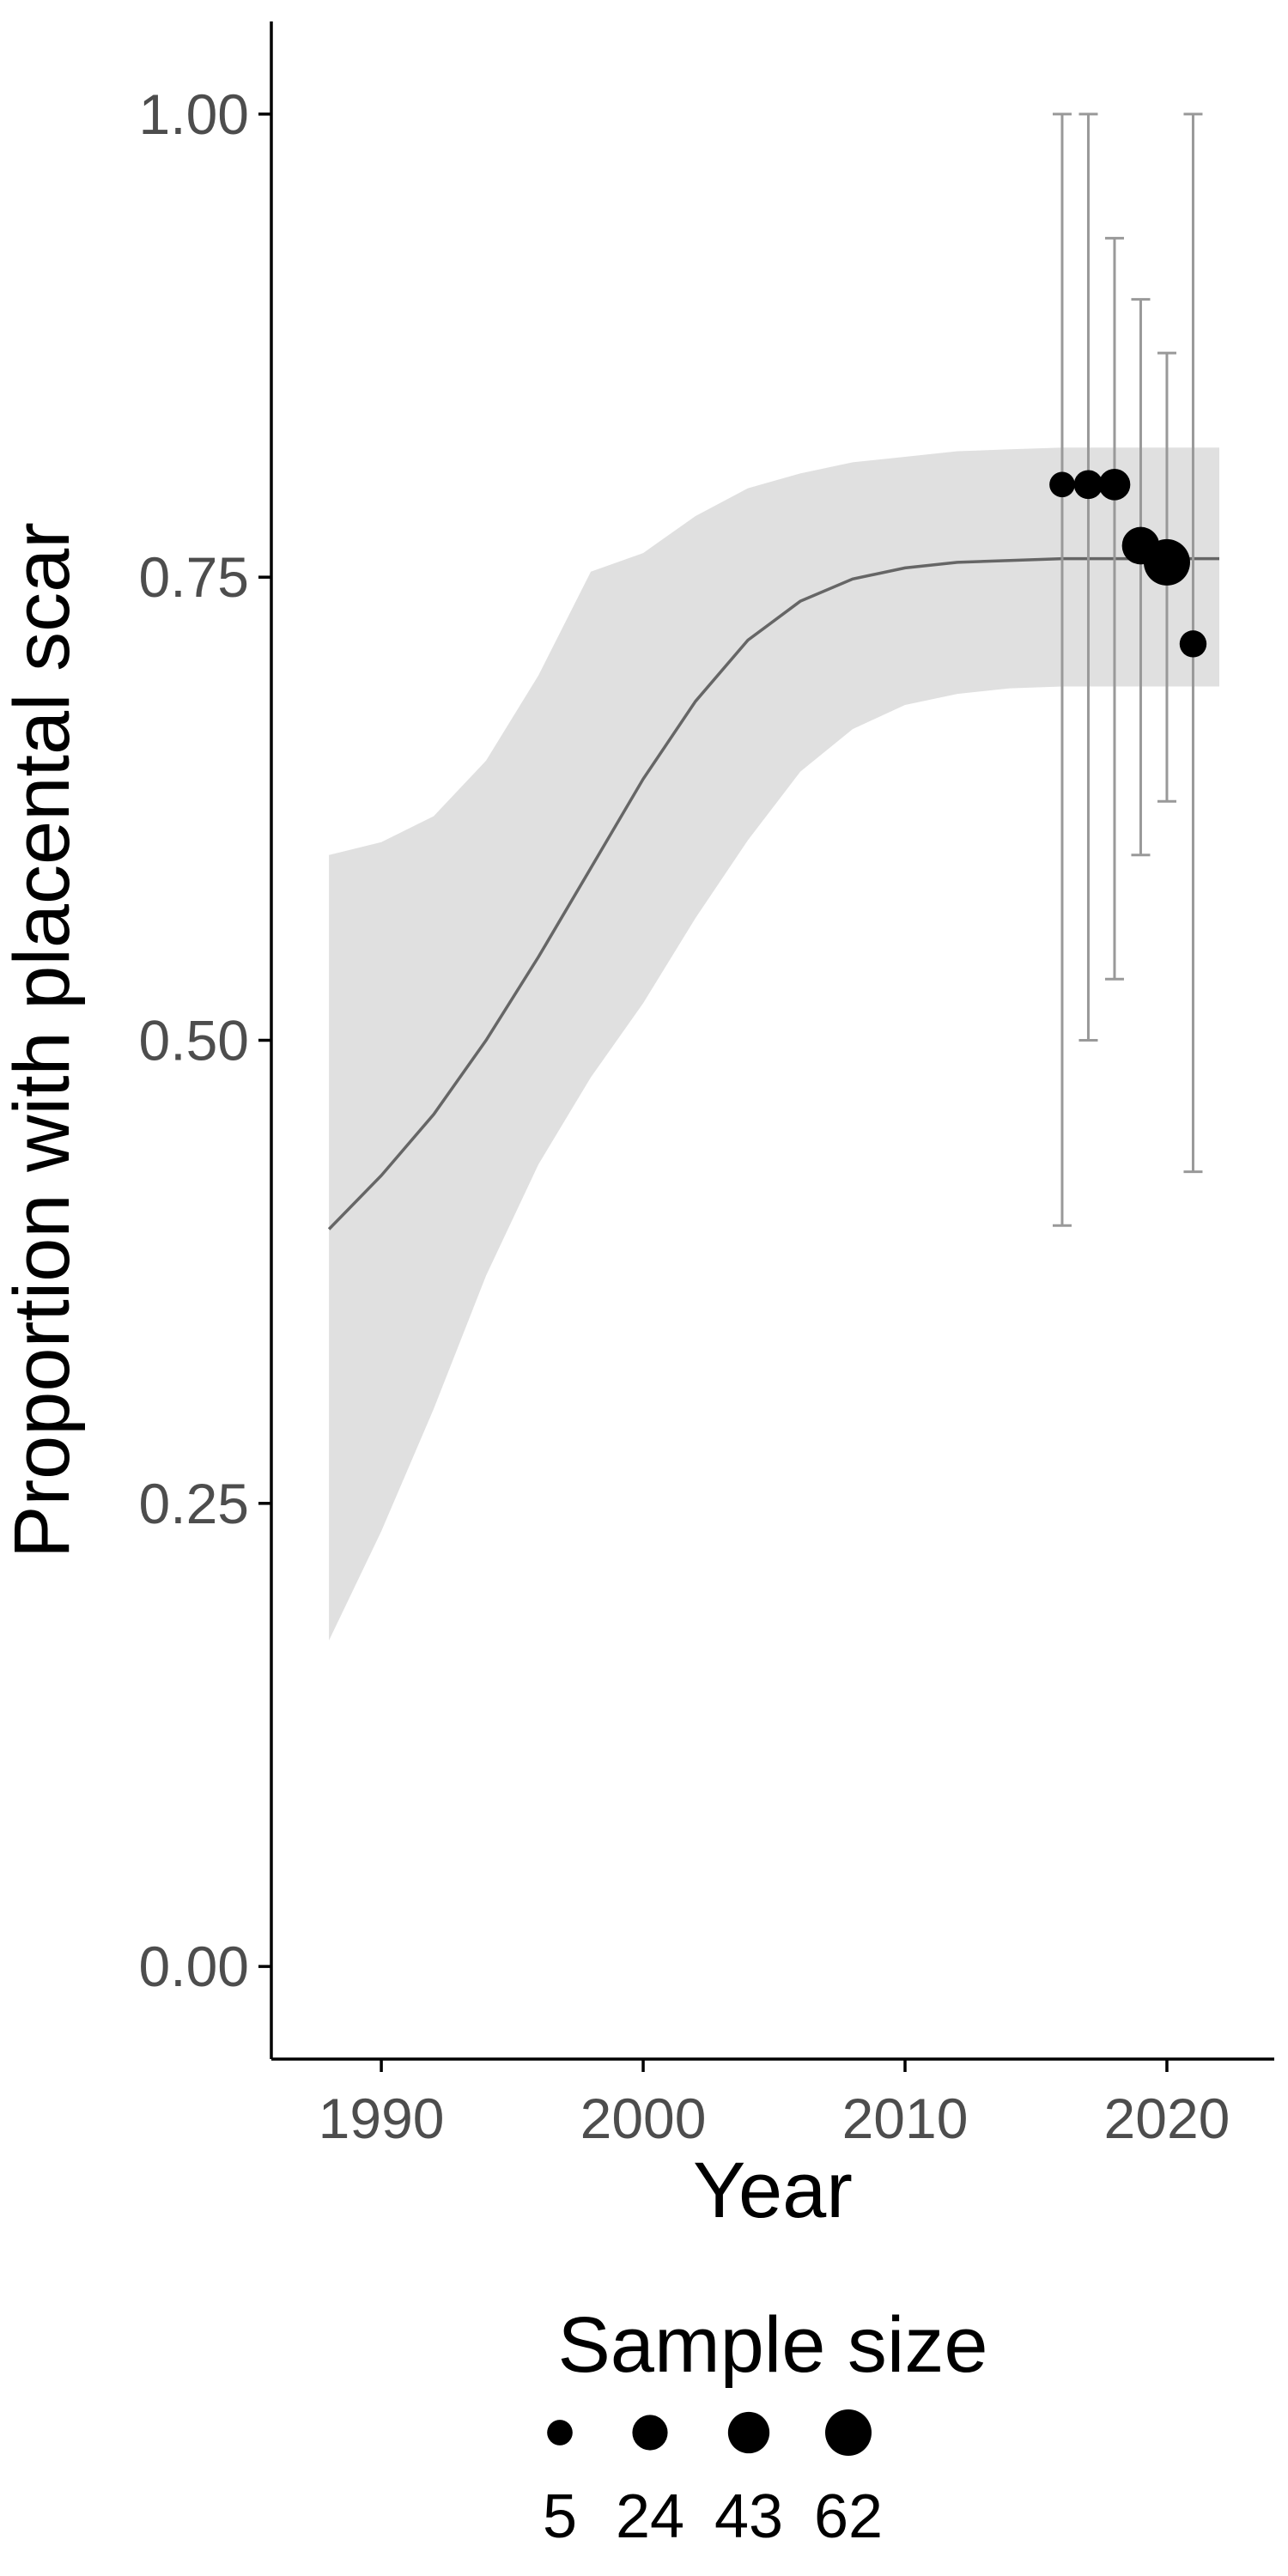  I want to click on y-tick-label: 0.25, so click(194, 1503).